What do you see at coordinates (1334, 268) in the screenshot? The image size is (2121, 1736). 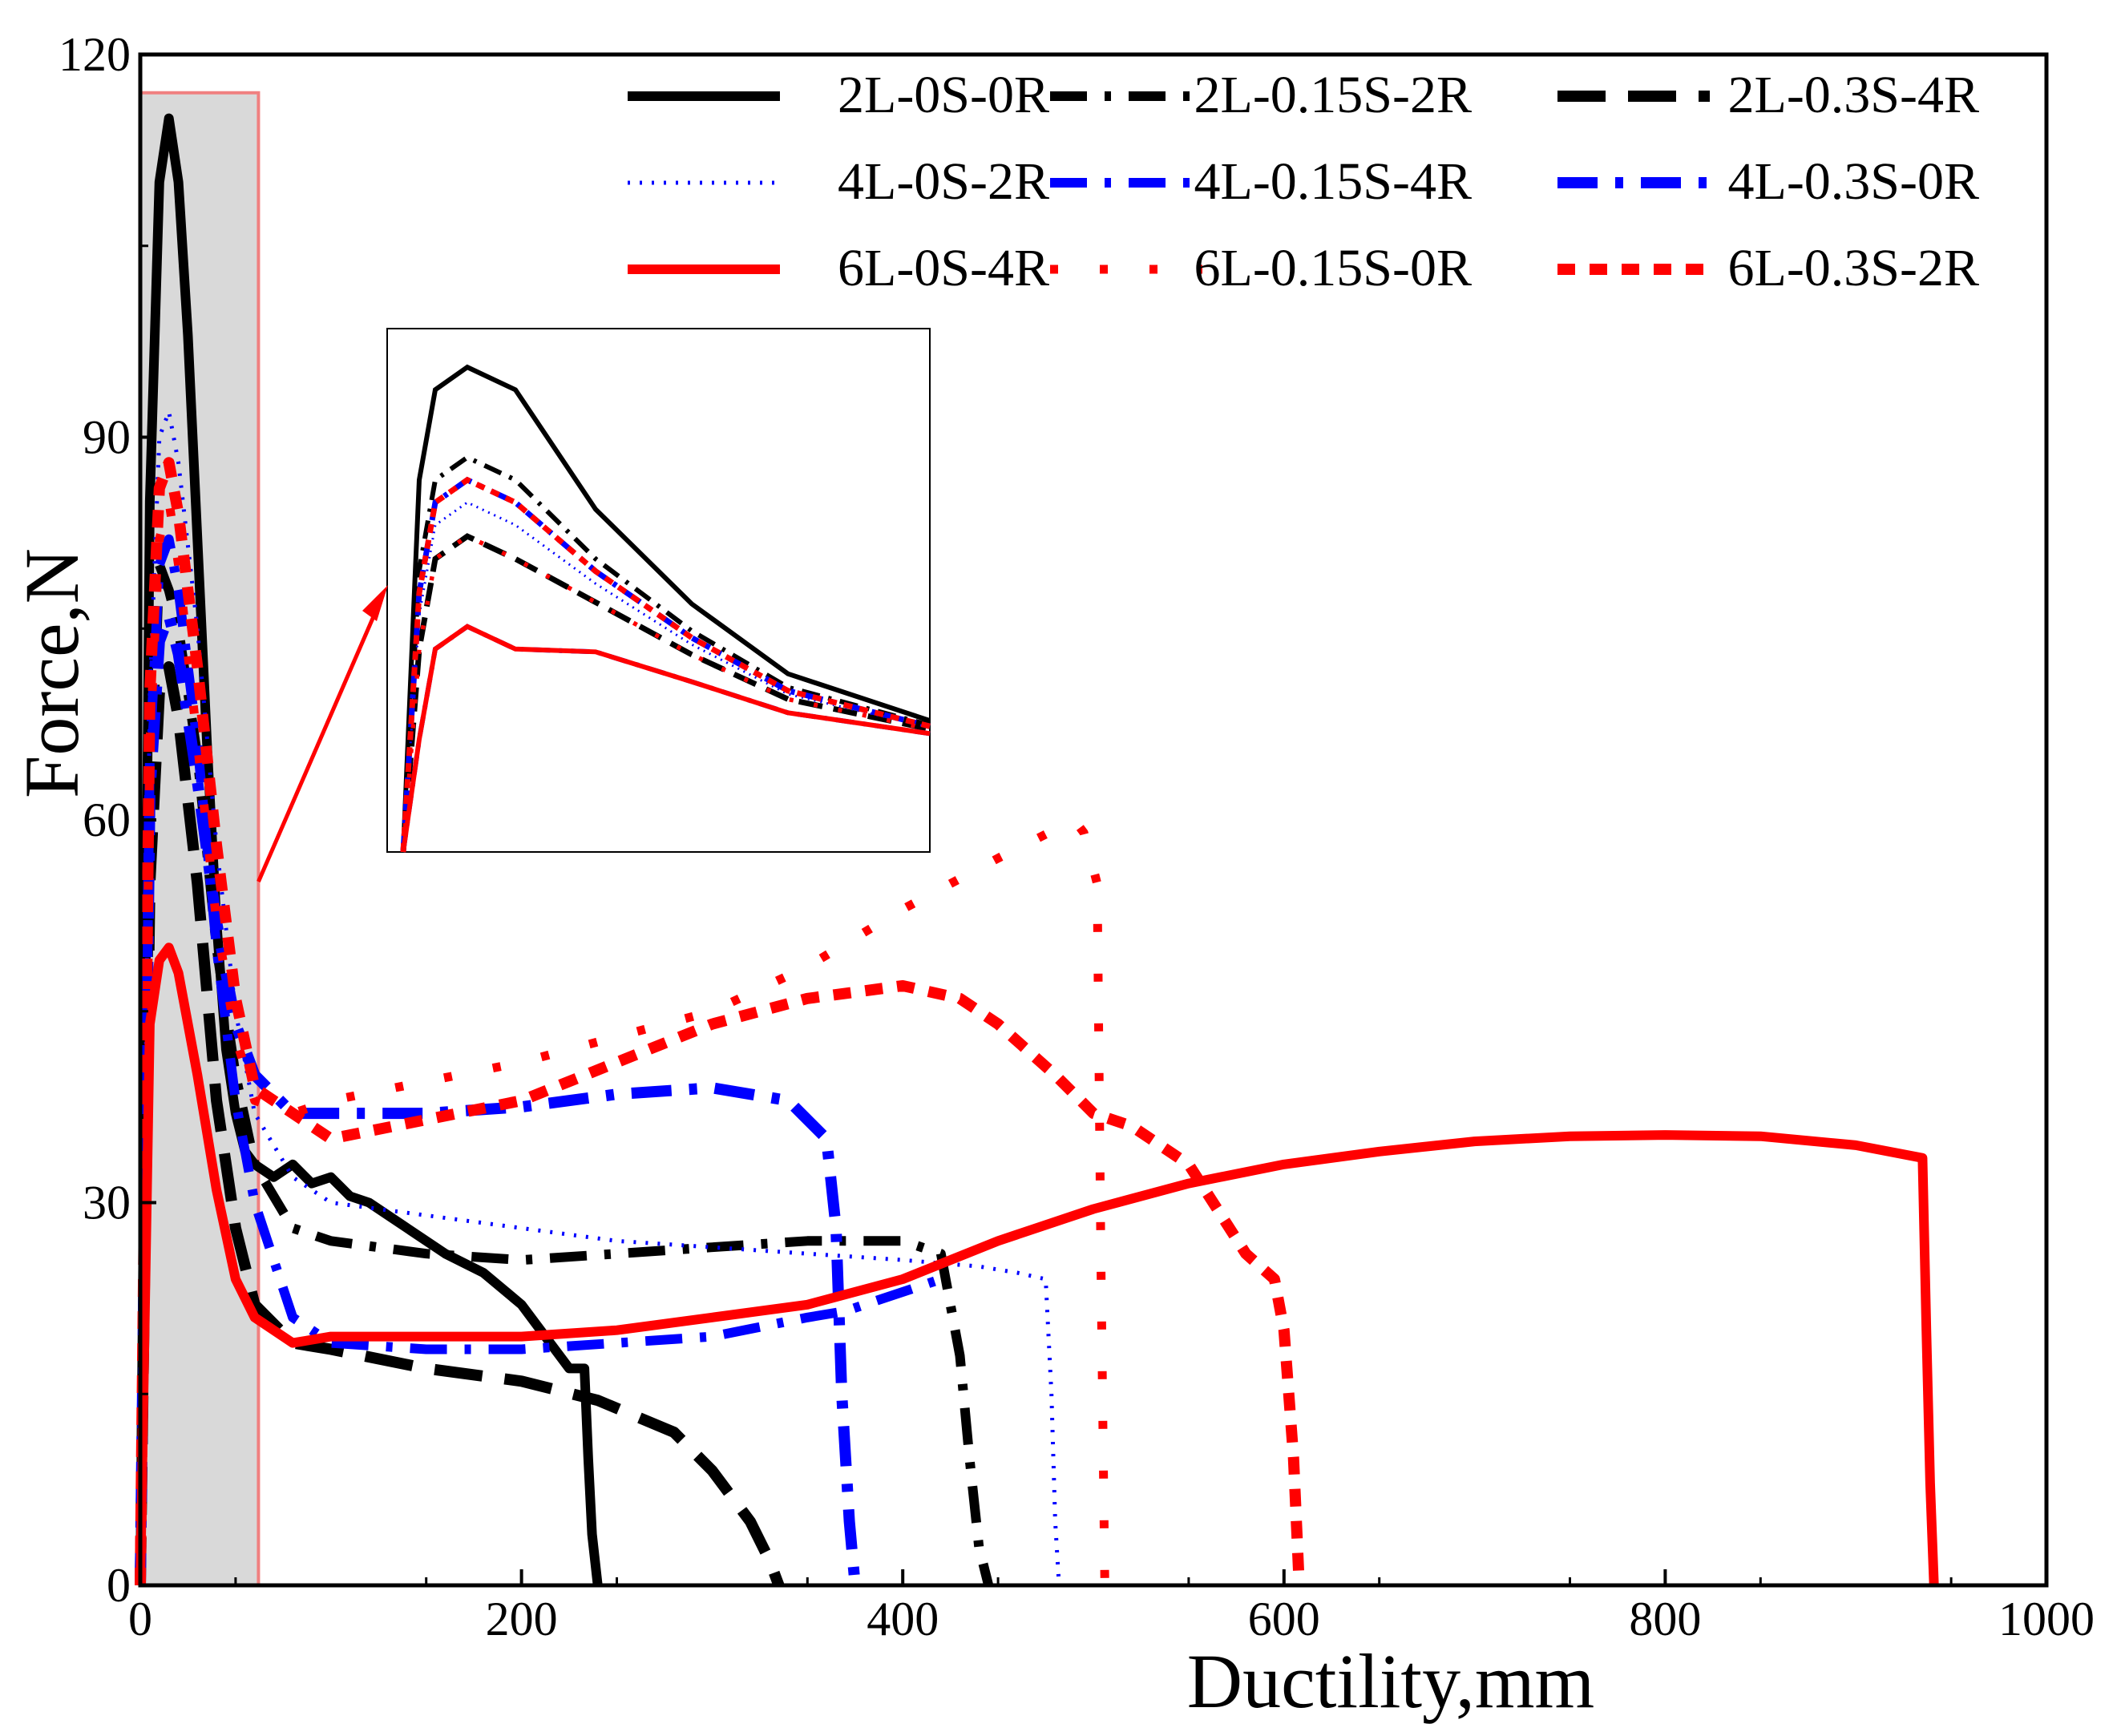 I see `legend-label: 6L-0.15S-0R` at bounding box center [1334, 268].